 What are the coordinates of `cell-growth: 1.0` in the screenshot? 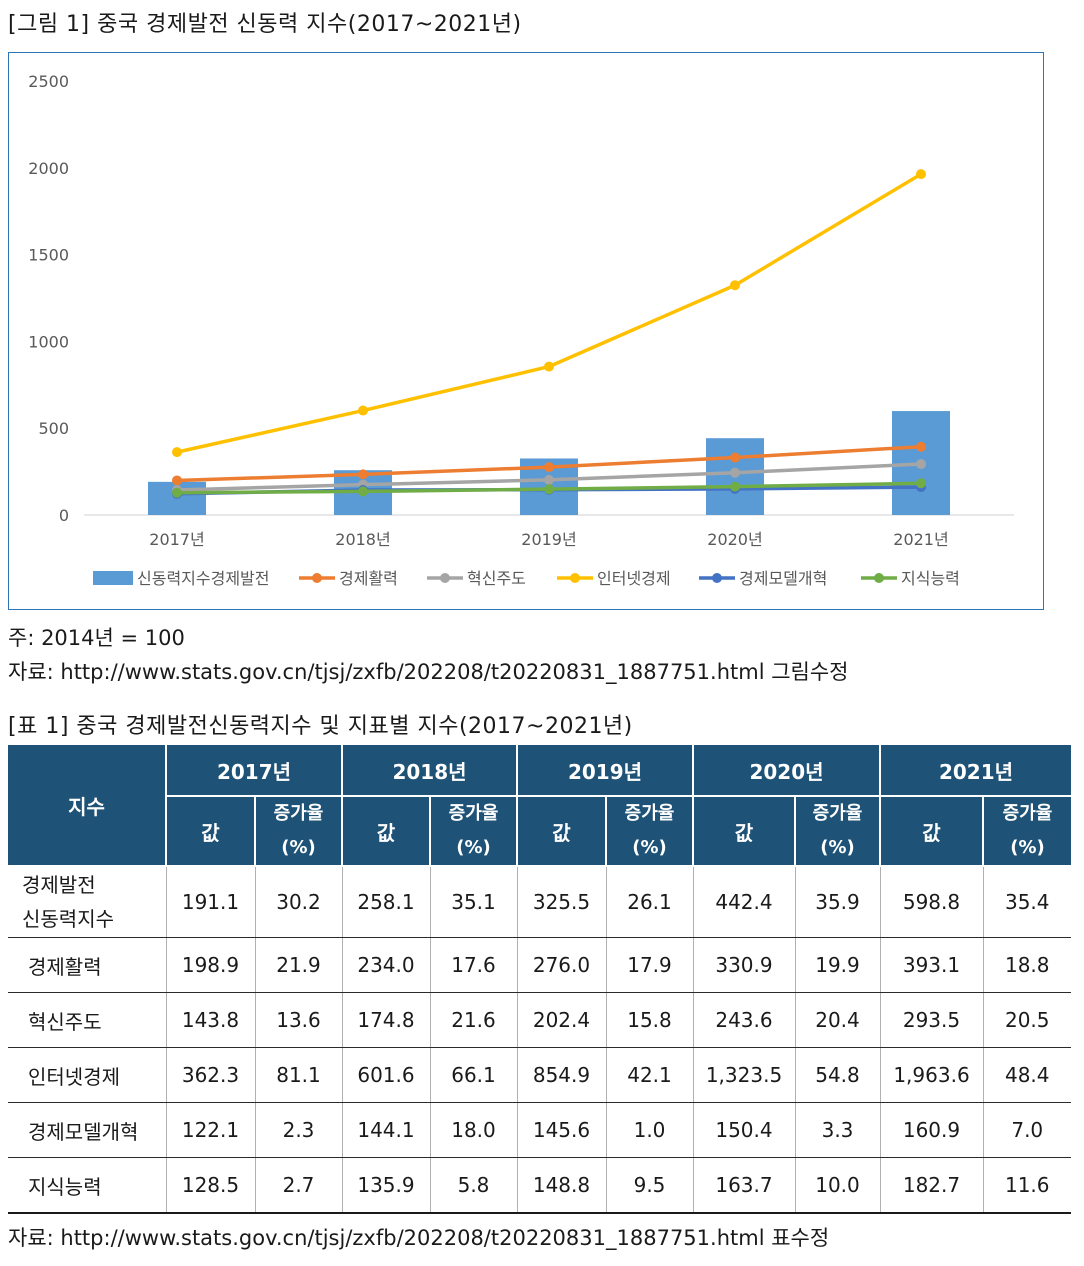 It's located at (649, 1130).